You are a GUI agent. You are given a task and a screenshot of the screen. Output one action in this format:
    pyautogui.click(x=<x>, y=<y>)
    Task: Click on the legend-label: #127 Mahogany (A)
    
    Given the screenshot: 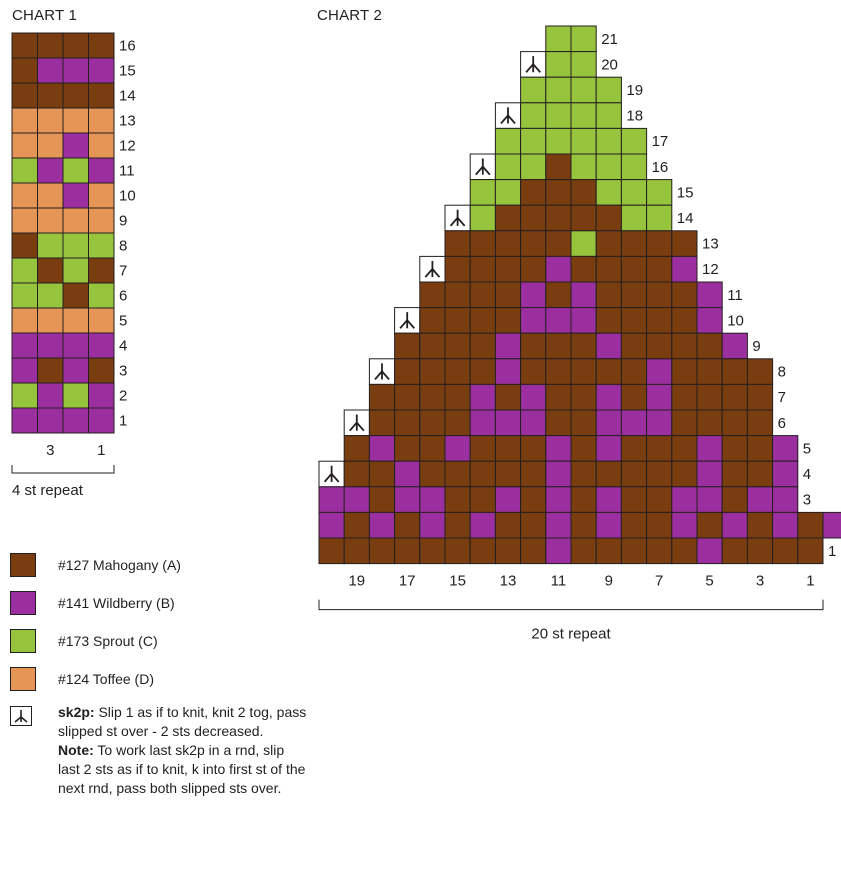 What is the action you would take?
    pyautogui.click(x=119, y=565)
    